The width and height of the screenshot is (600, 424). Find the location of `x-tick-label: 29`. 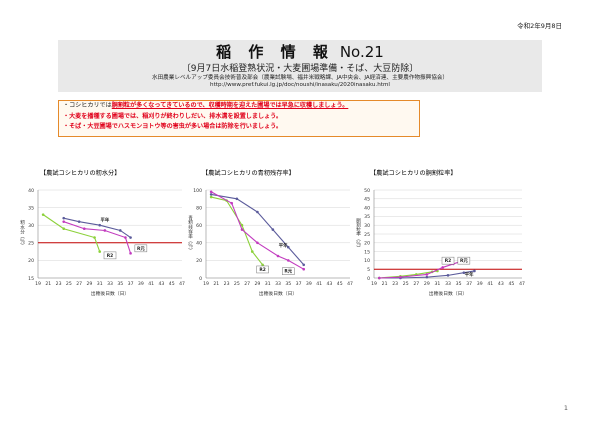

x-tick-label: 29 is located at coordinates (257, 284).